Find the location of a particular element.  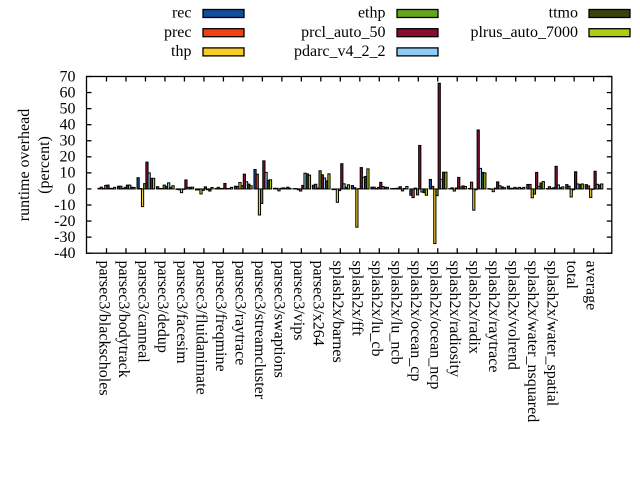

svg-text: -10 is located at coordinates (64, 205).